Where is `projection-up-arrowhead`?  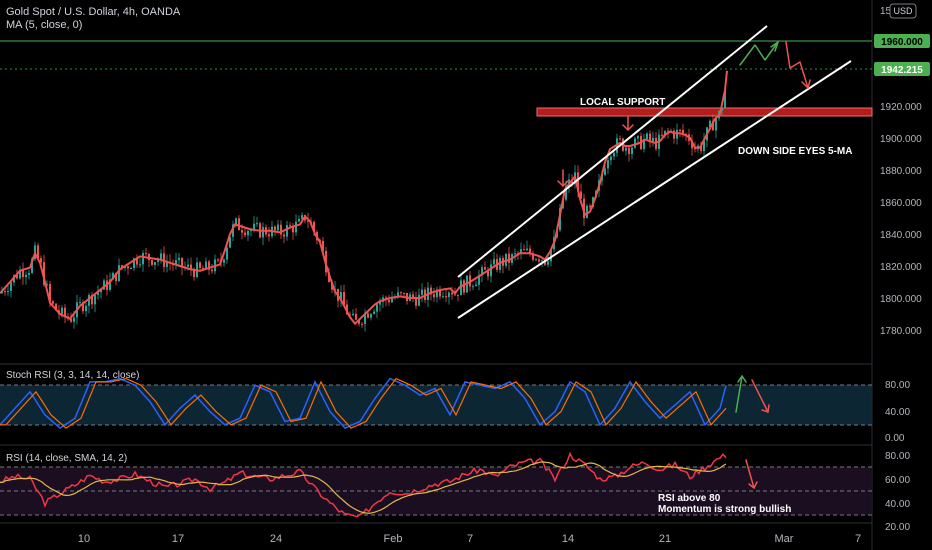 projection-up-arrowhead is located at coordinates (774, 46).